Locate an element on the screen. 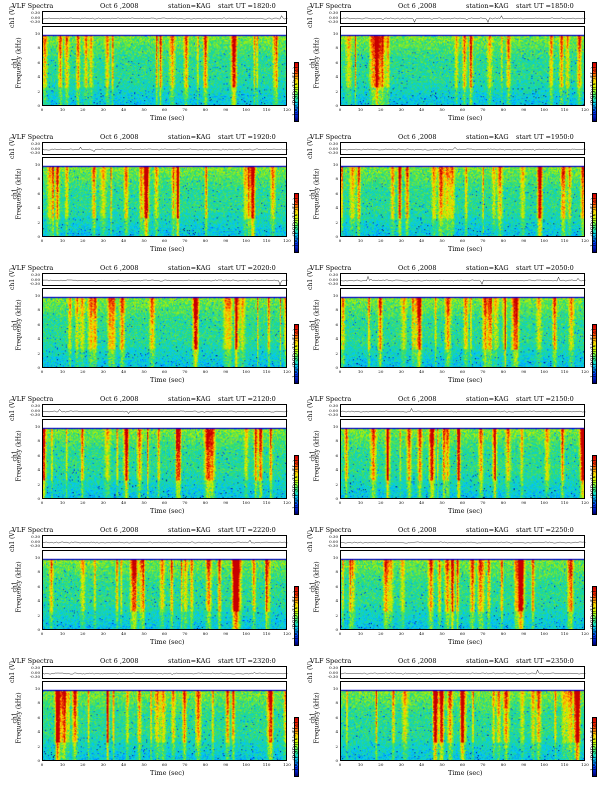  waveform-tick-label: 0.30 is located at coordinates (35, 274).